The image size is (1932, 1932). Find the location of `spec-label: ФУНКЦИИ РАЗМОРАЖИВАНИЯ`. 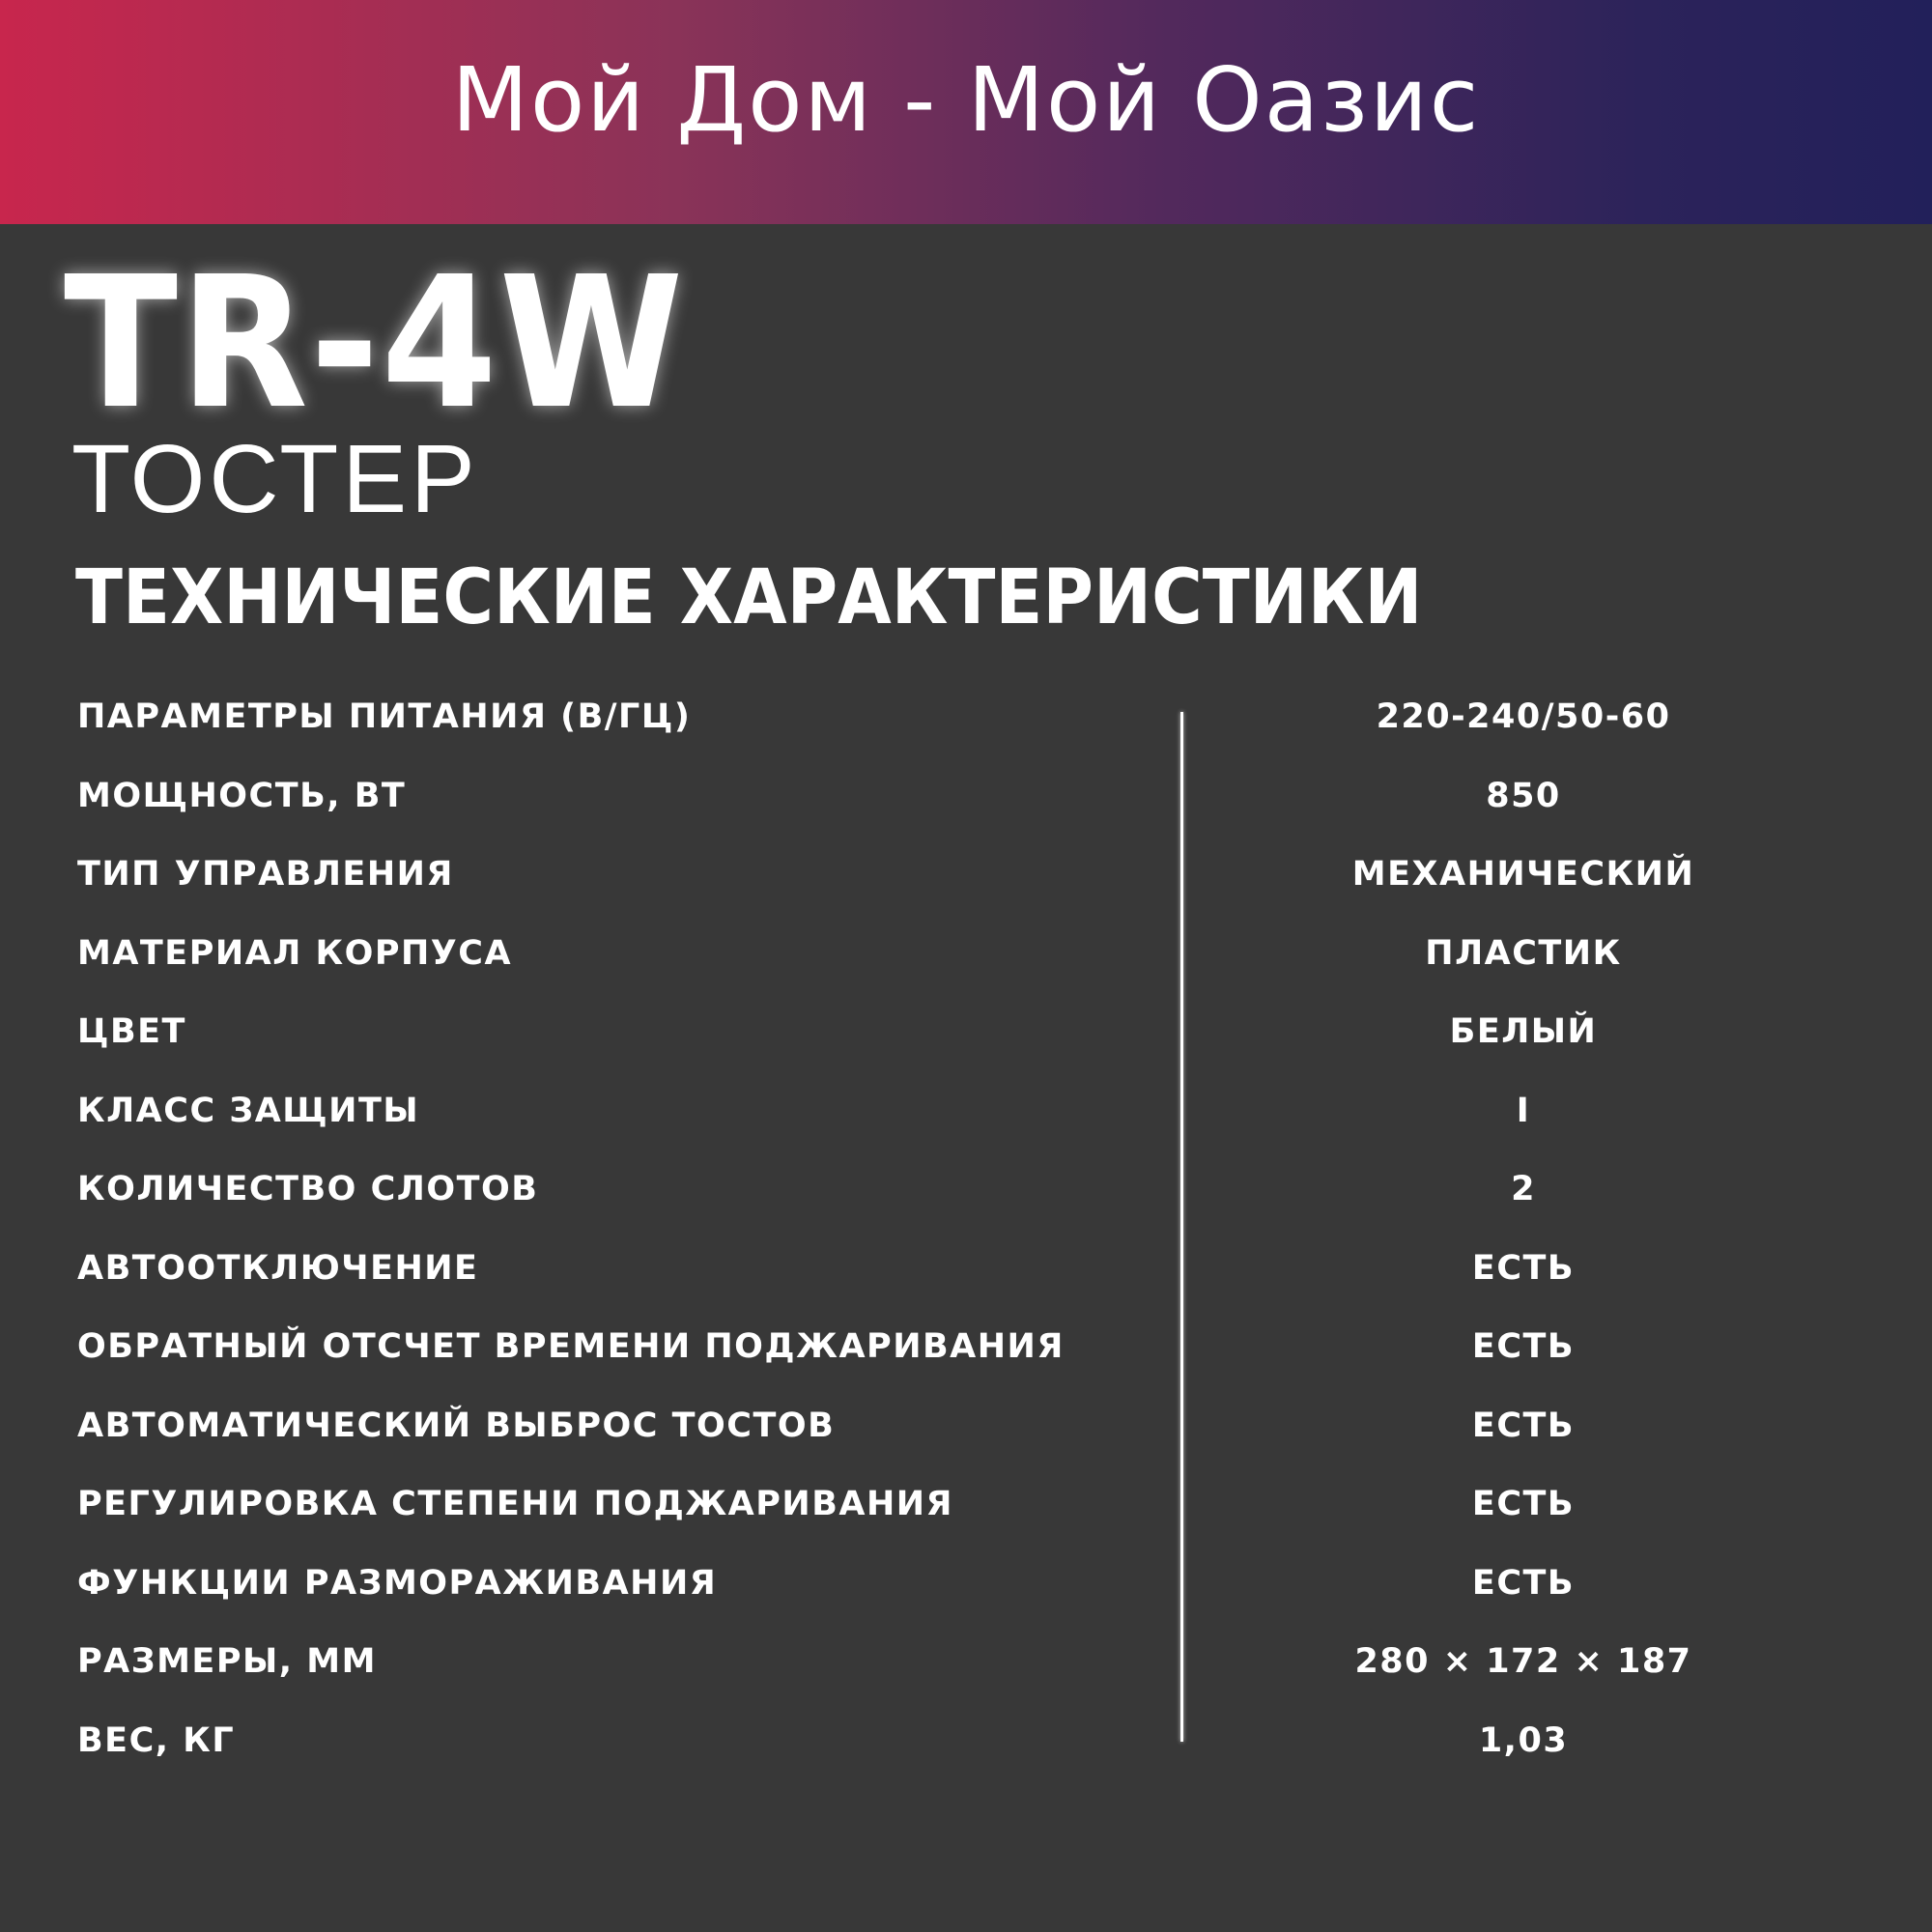

spec-label: ФУНКЦИИ РАЗМОРАЖИВАНИЯ is located at coordinates (397, 1583).